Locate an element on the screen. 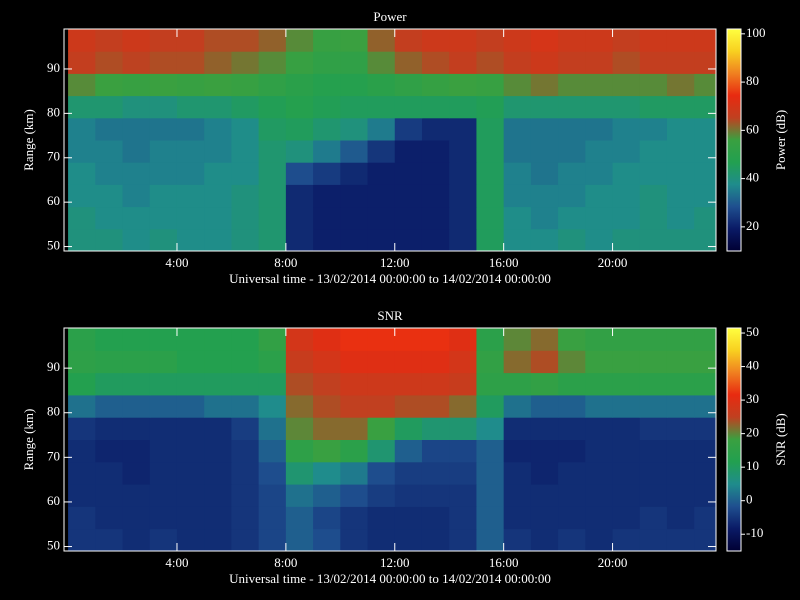  colorbar-label: SNR (dB) is located at coordinates (780, 439).